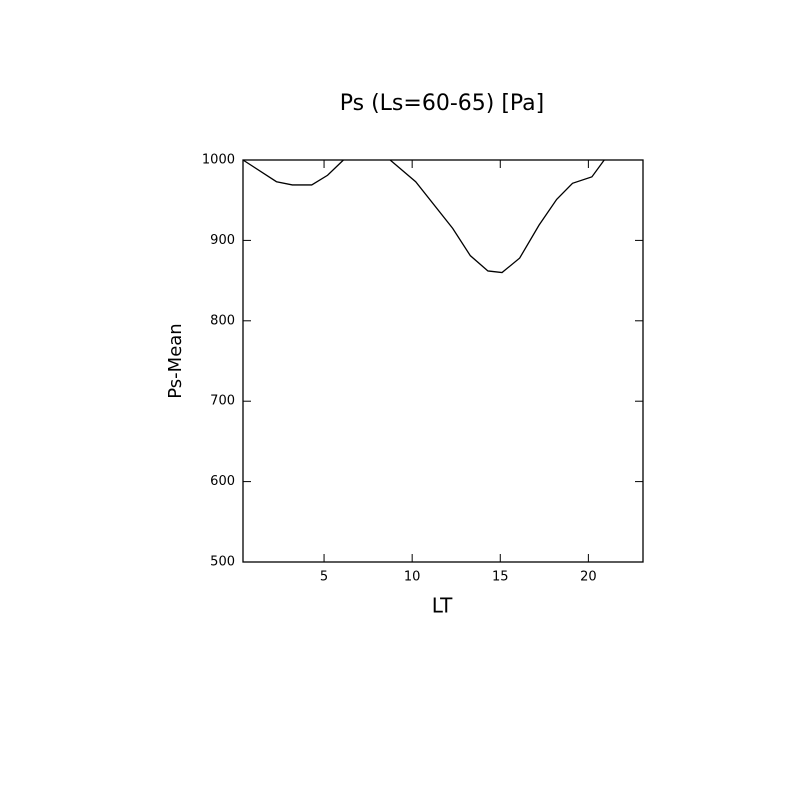  I want to click on x-tick-label: 15, so click(500, 577).